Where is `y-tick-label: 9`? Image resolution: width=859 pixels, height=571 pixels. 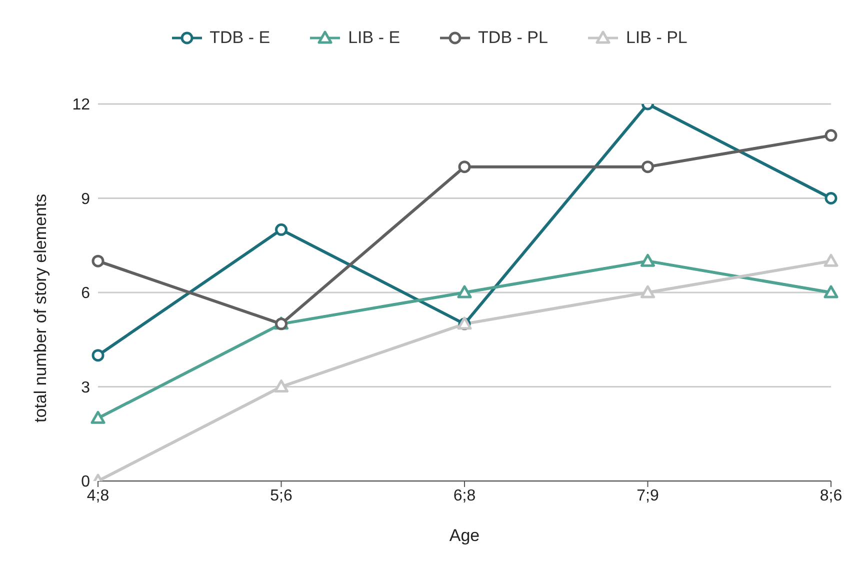 y-tick-label: 9 is located at coordinates (85, 199).